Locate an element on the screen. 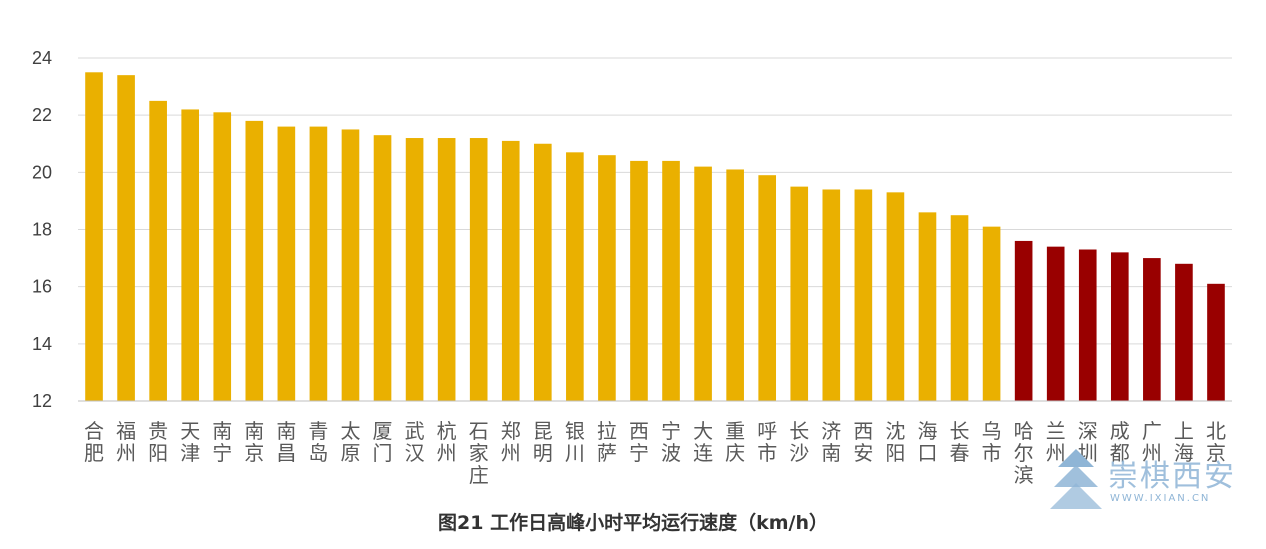  x-tick-label: 上海 is located at coordinates (1184, 442).